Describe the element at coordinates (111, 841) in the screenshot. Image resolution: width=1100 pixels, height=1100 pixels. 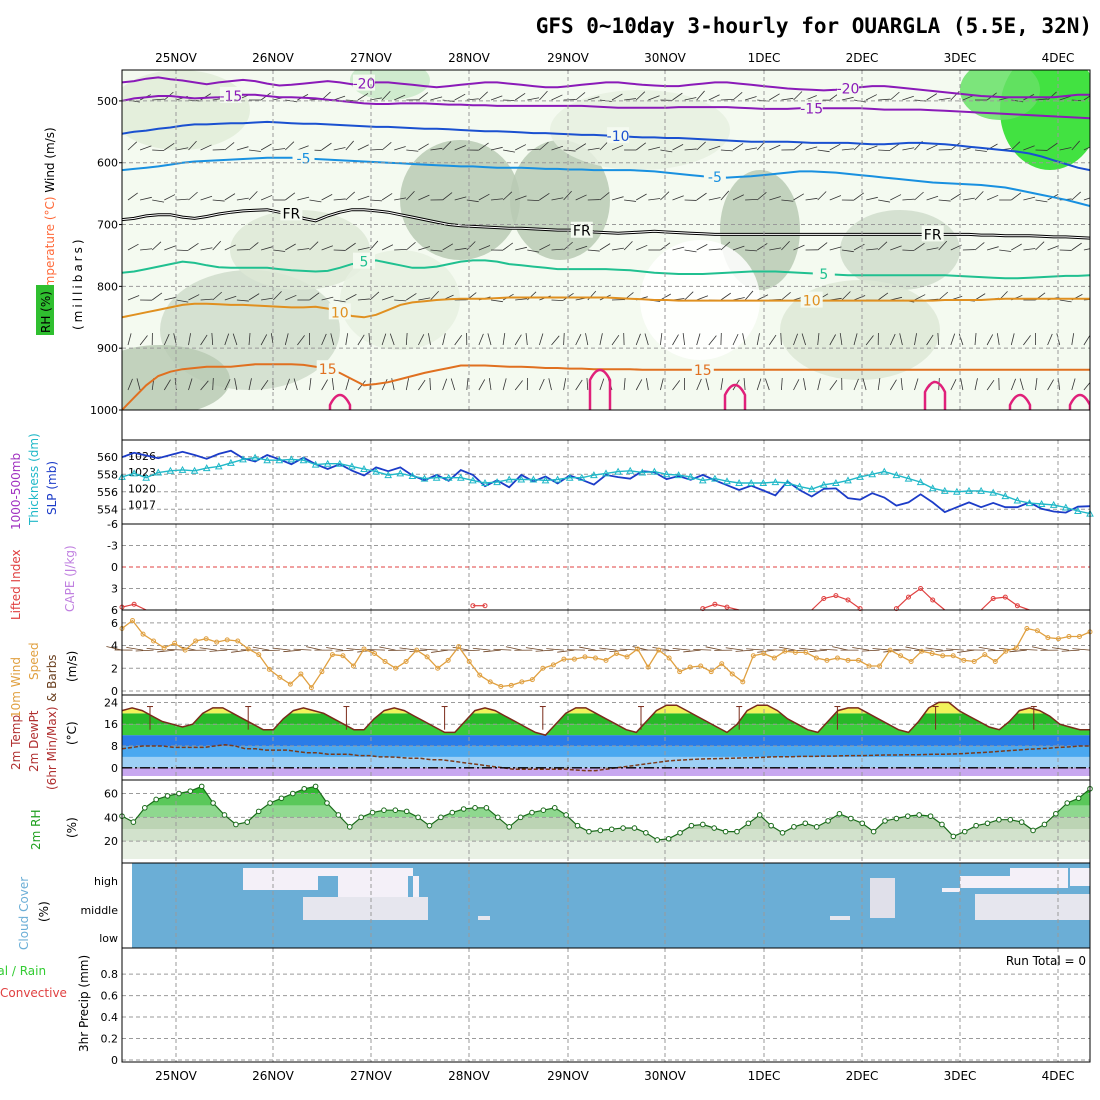
I see `y-tick-label: 20` at that location.